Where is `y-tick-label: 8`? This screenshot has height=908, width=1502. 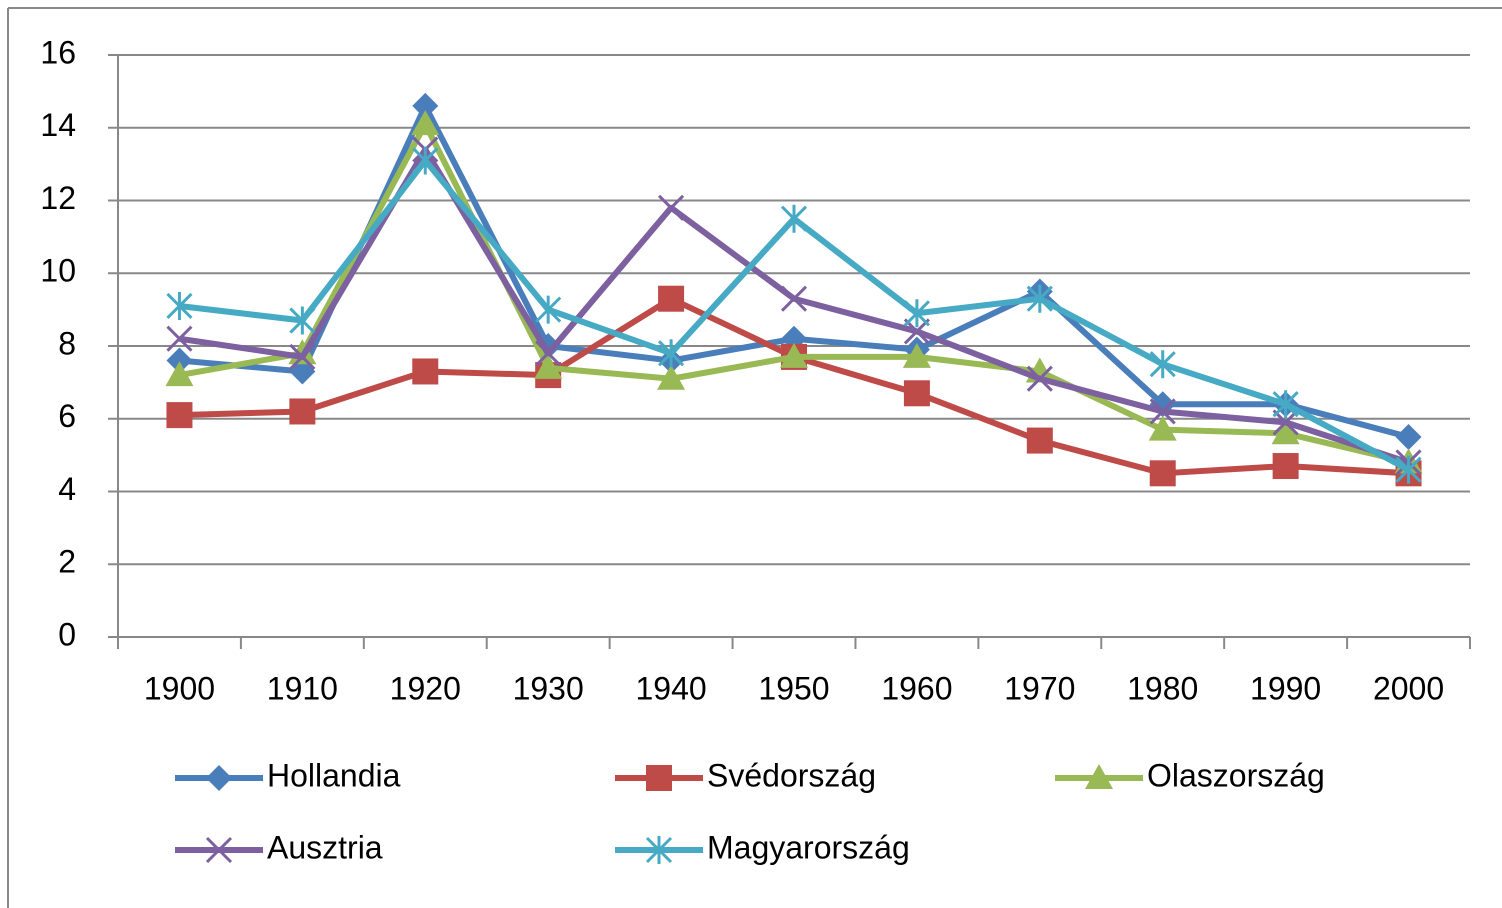
y-tick-label: 8 is located at coordinates (67, 343).